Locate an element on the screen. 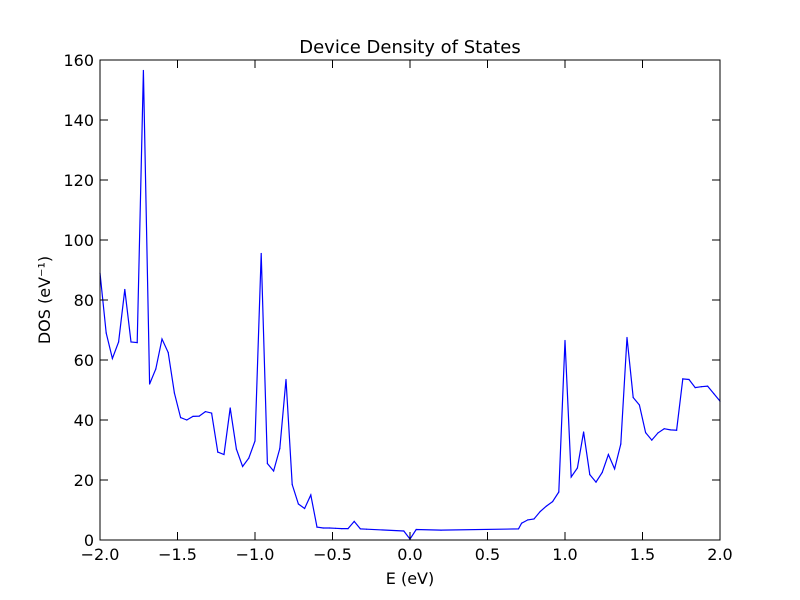 The image size is (800, 600). y-tick-label: 40 is located at coordinates (84, 420).